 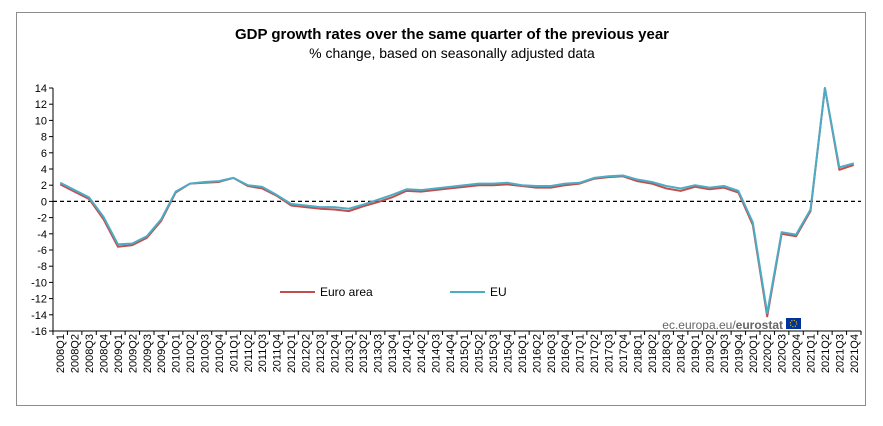 What do you see at coordinates (581, 353) in the screenshot?
I see `x-tick-label: 2017Q1` at bounding box center [581, 353].